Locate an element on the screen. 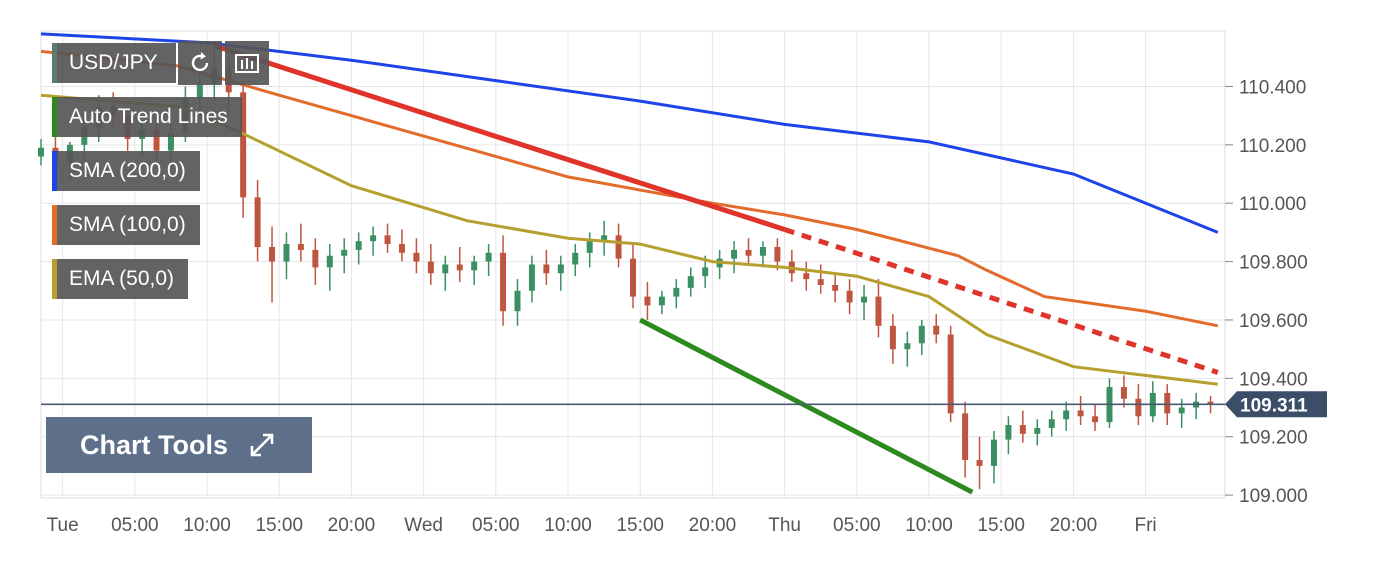 The image size is (1390, 577). legend-label: SMA (100,0) is located at coordinates (127, 224).